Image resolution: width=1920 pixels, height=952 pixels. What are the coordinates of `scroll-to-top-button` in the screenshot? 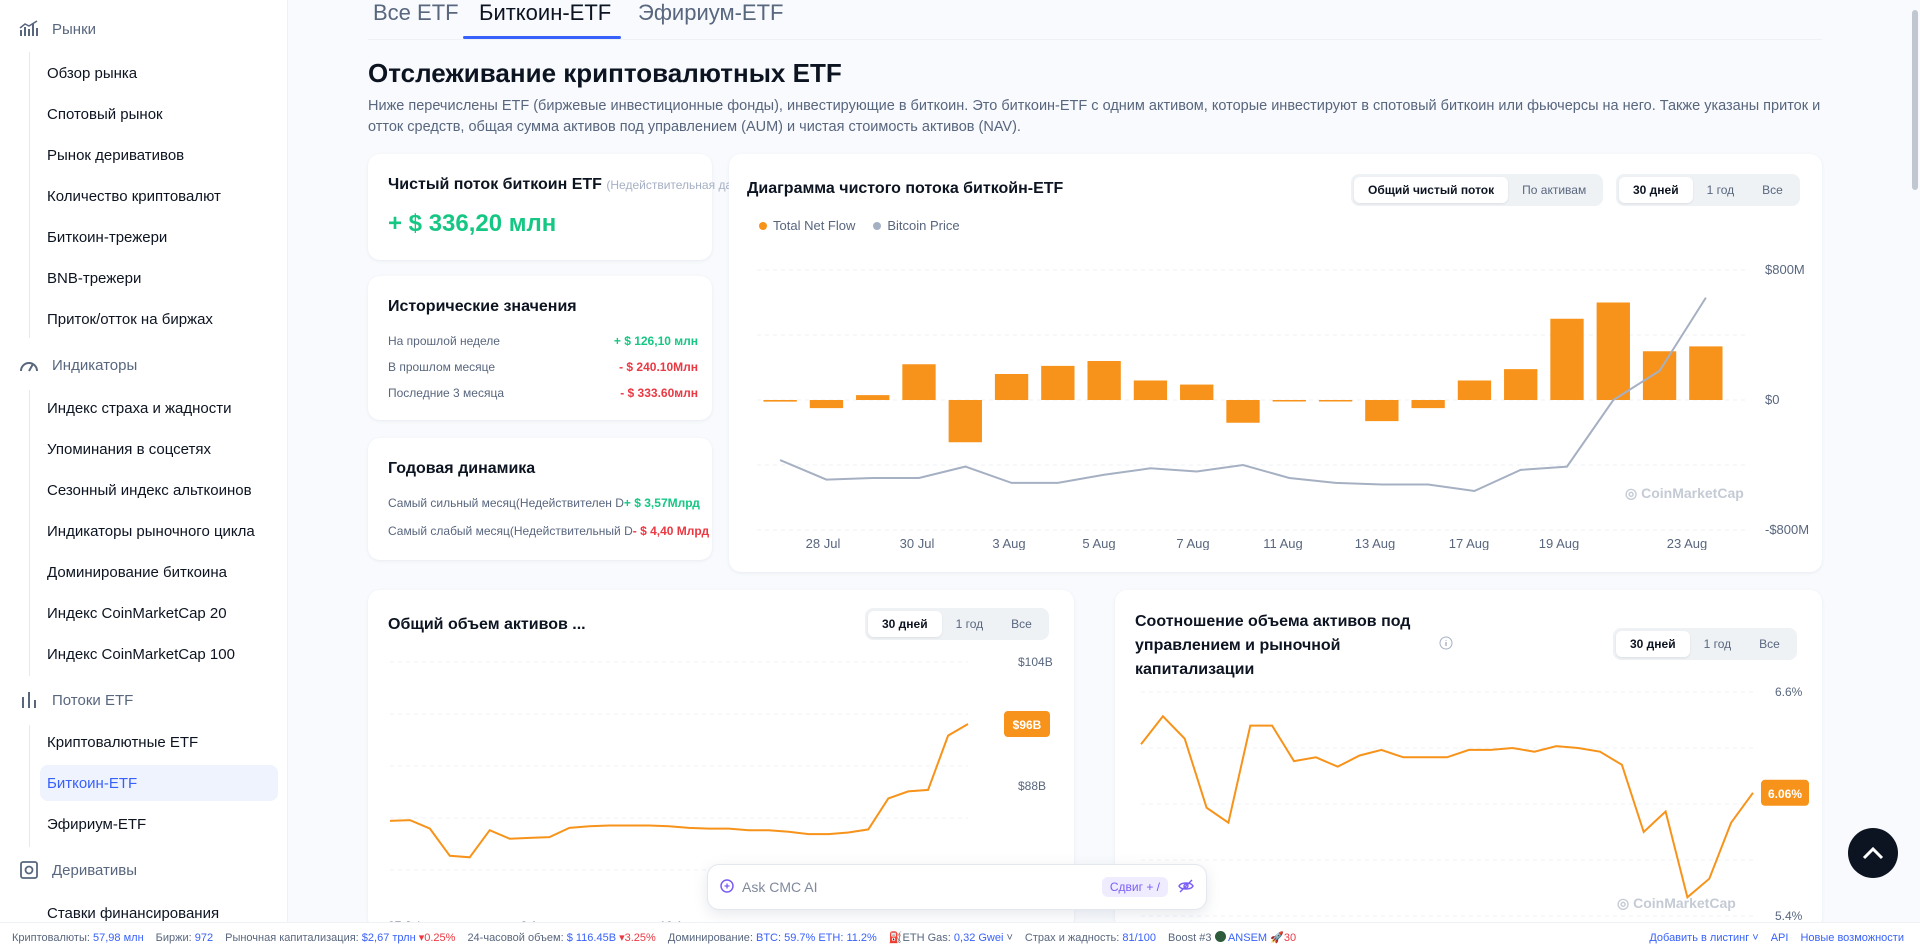 It's located at (1873, 853).